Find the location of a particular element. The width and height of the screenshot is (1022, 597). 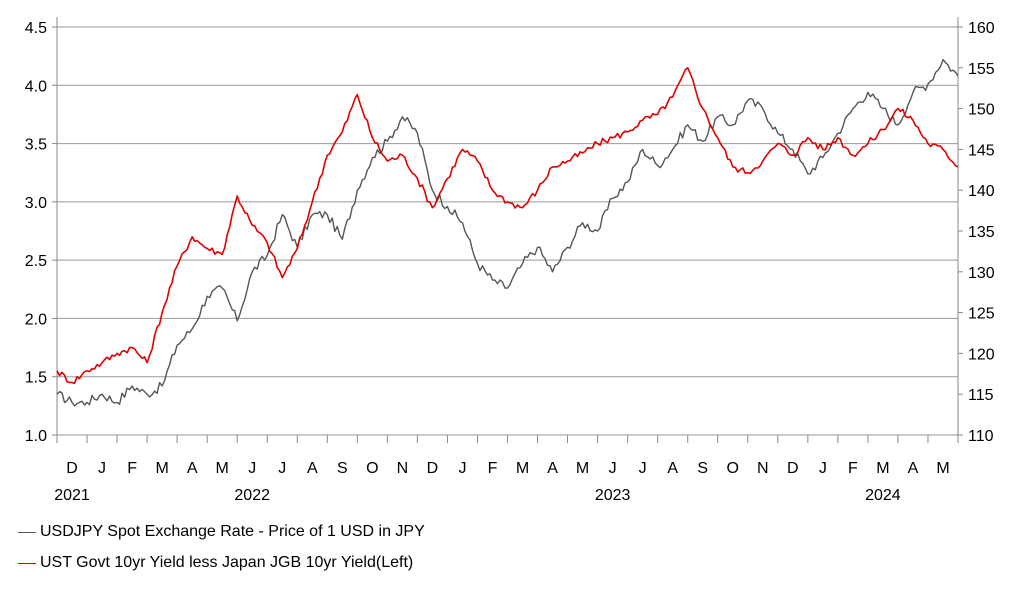

left-tick-label: 3.0 is located at coordinates (36, 203).